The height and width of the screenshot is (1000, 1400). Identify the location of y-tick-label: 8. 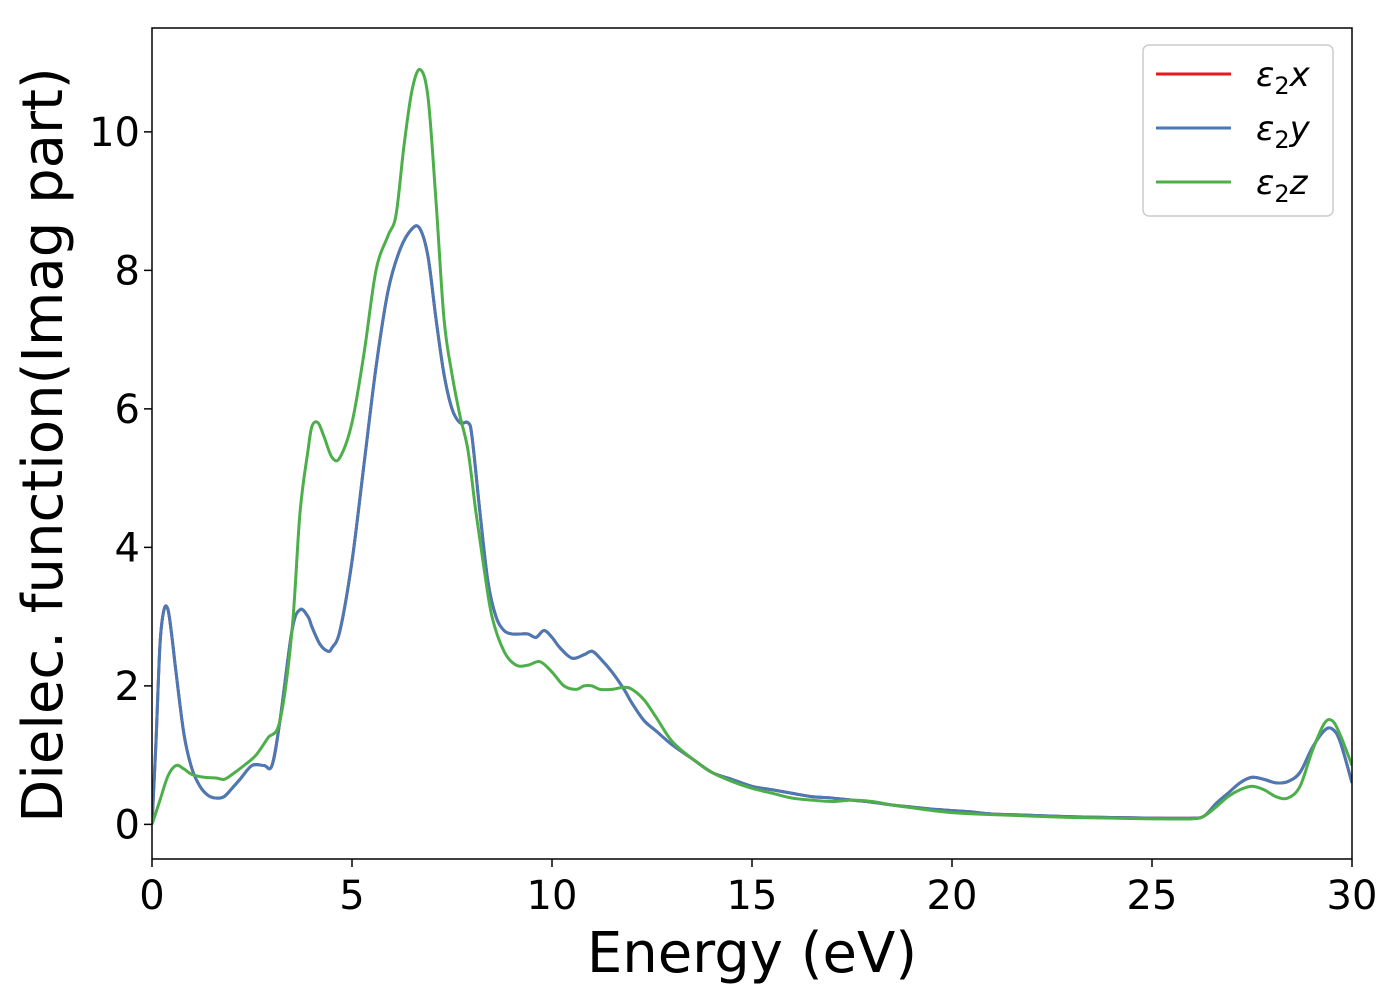
(127, 271).